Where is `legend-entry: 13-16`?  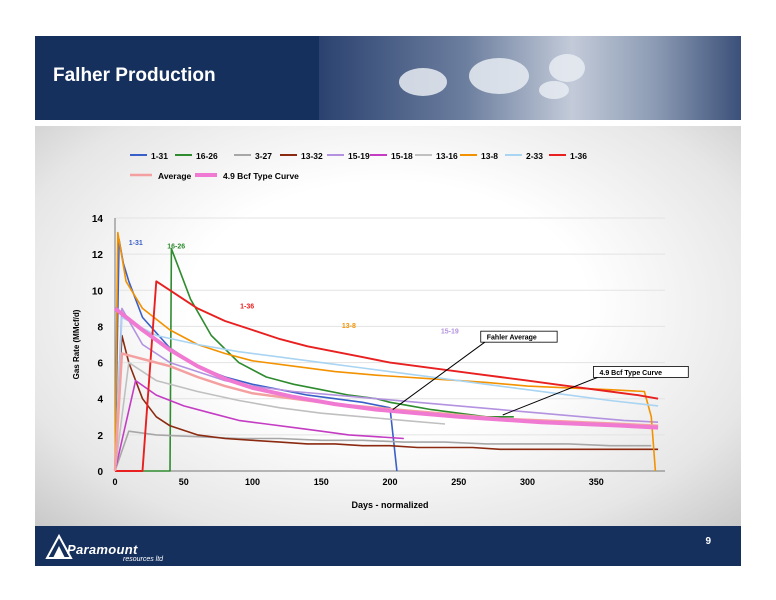
legend-entry: 13-16 is located at coordinates (447, 156).